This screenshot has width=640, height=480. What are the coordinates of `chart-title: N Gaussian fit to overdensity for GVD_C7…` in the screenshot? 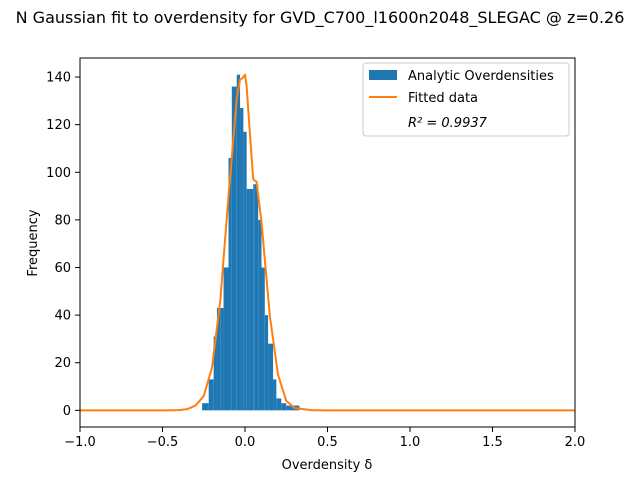 It's located at (320, 18).